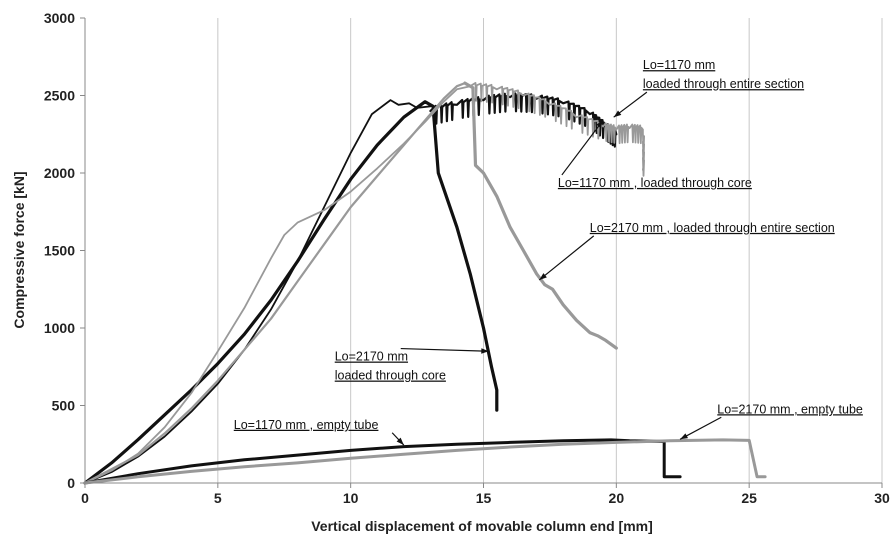 Image resolution: width=893 pixels, height=542 pixels. Describe the element at coordinates (655, 154) in the screenshot. I see `annotation-2: Lo=1170 mm , loaded through core` at that location.